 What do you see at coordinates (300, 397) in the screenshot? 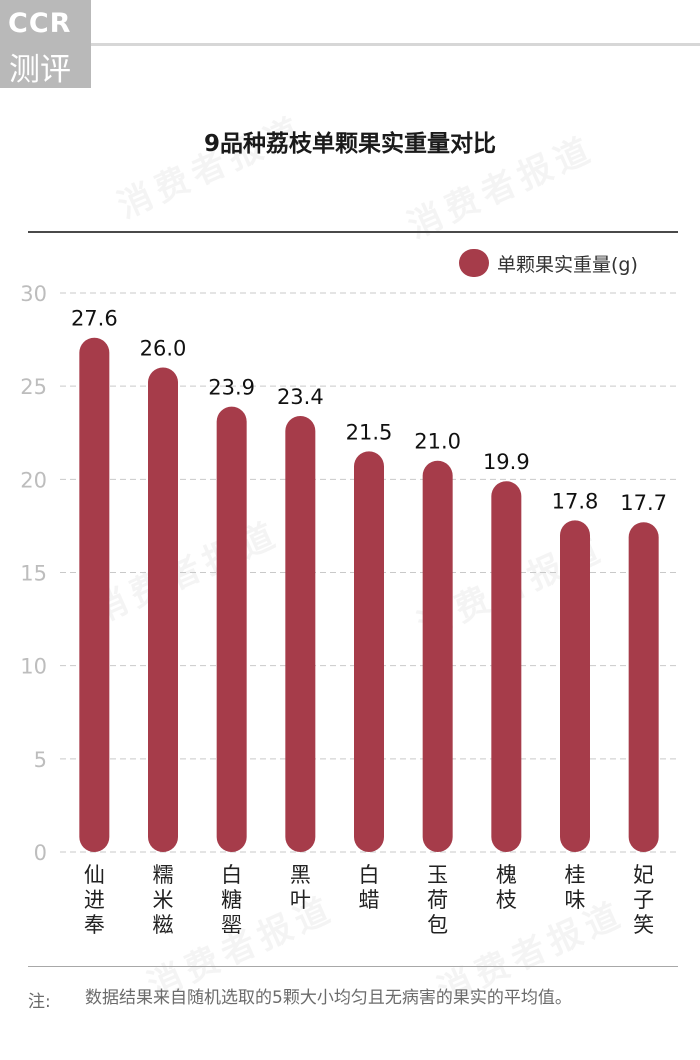
I see `data-label: 23.4` at bounding box center [300, 397].